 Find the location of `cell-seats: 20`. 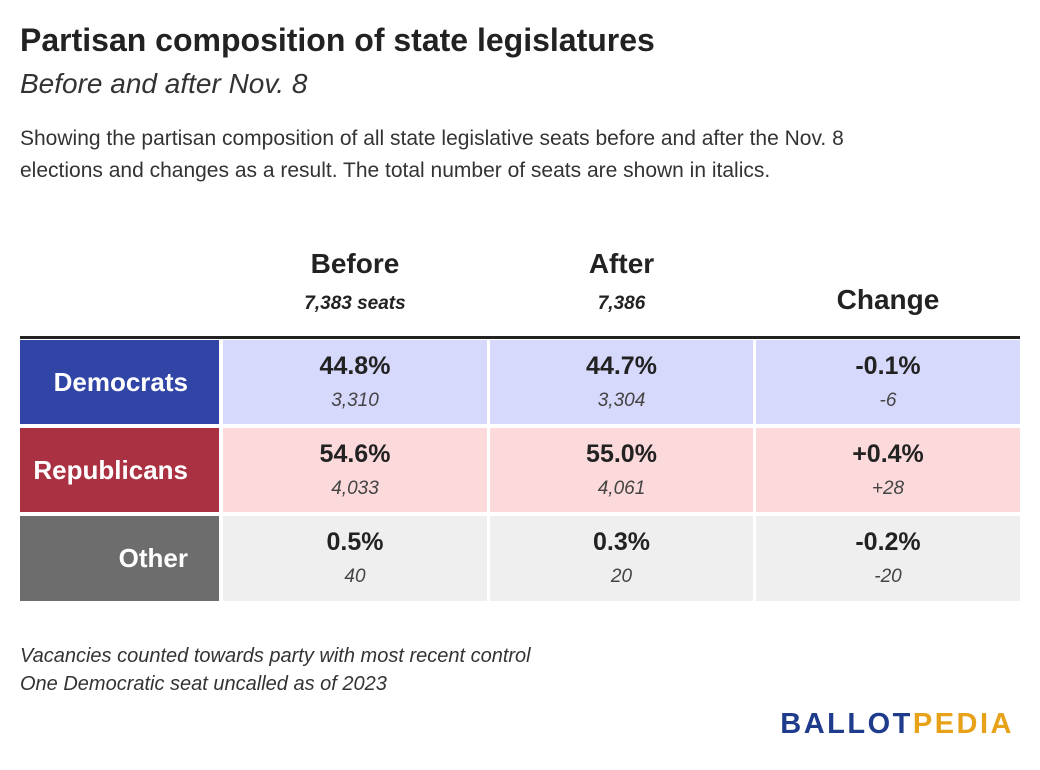

cell-seats: 20 is located at coordinates (621, 576).